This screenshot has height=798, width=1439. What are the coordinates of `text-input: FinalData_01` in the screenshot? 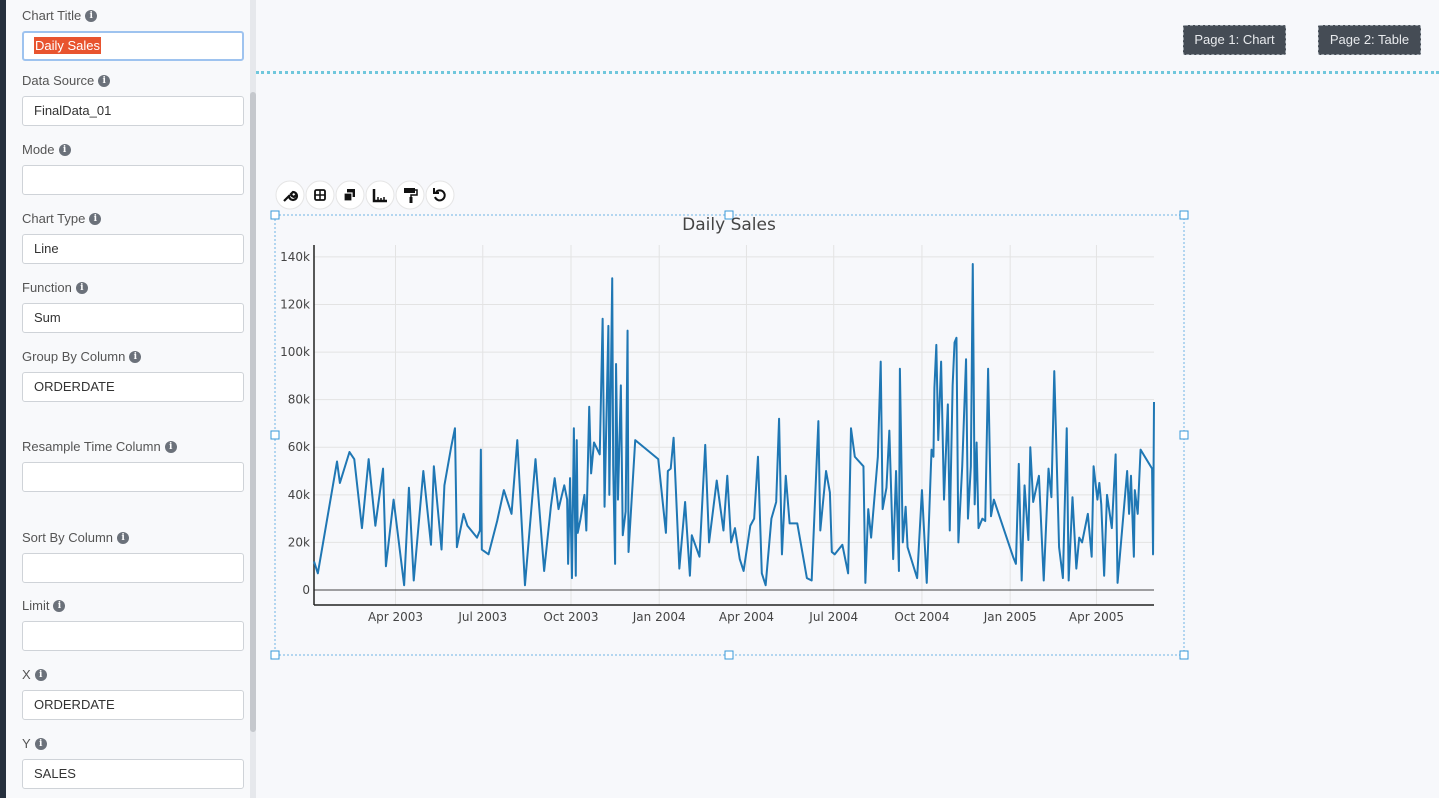 It's located at (133, 111).